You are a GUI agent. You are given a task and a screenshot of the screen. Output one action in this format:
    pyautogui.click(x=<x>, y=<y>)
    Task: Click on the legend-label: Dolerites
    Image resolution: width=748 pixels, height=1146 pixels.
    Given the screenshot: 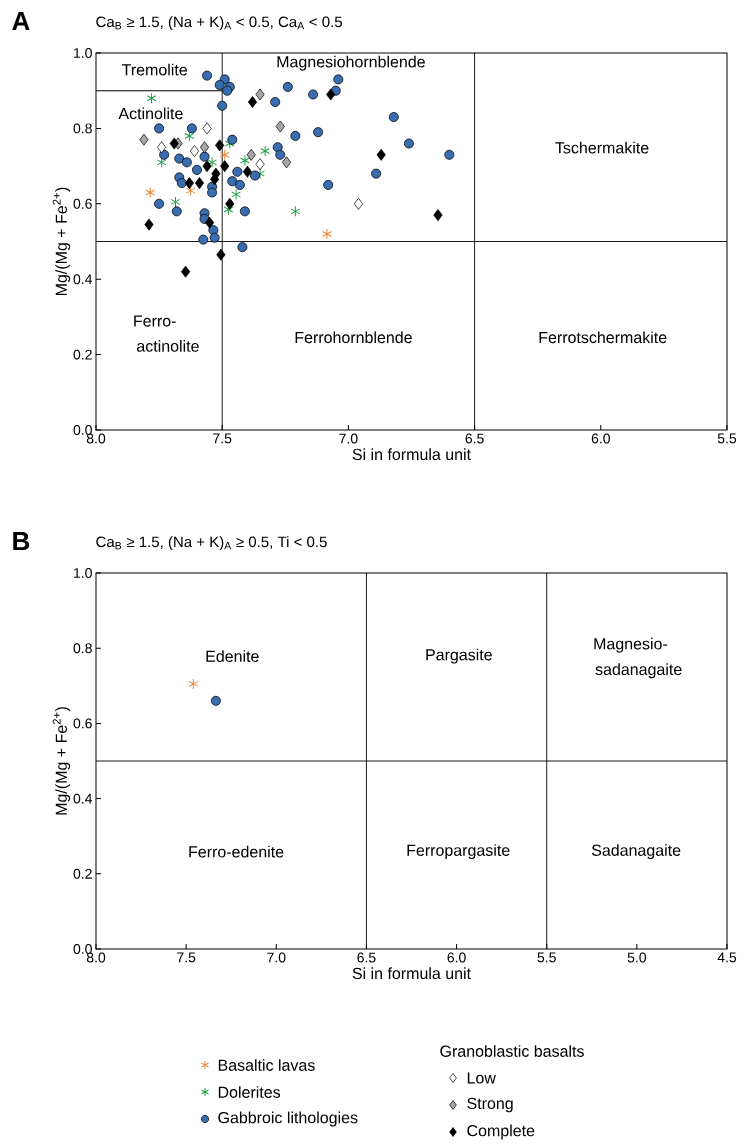 What is the action you would take?
    pyautogui.click(x=249, y=1092)
    